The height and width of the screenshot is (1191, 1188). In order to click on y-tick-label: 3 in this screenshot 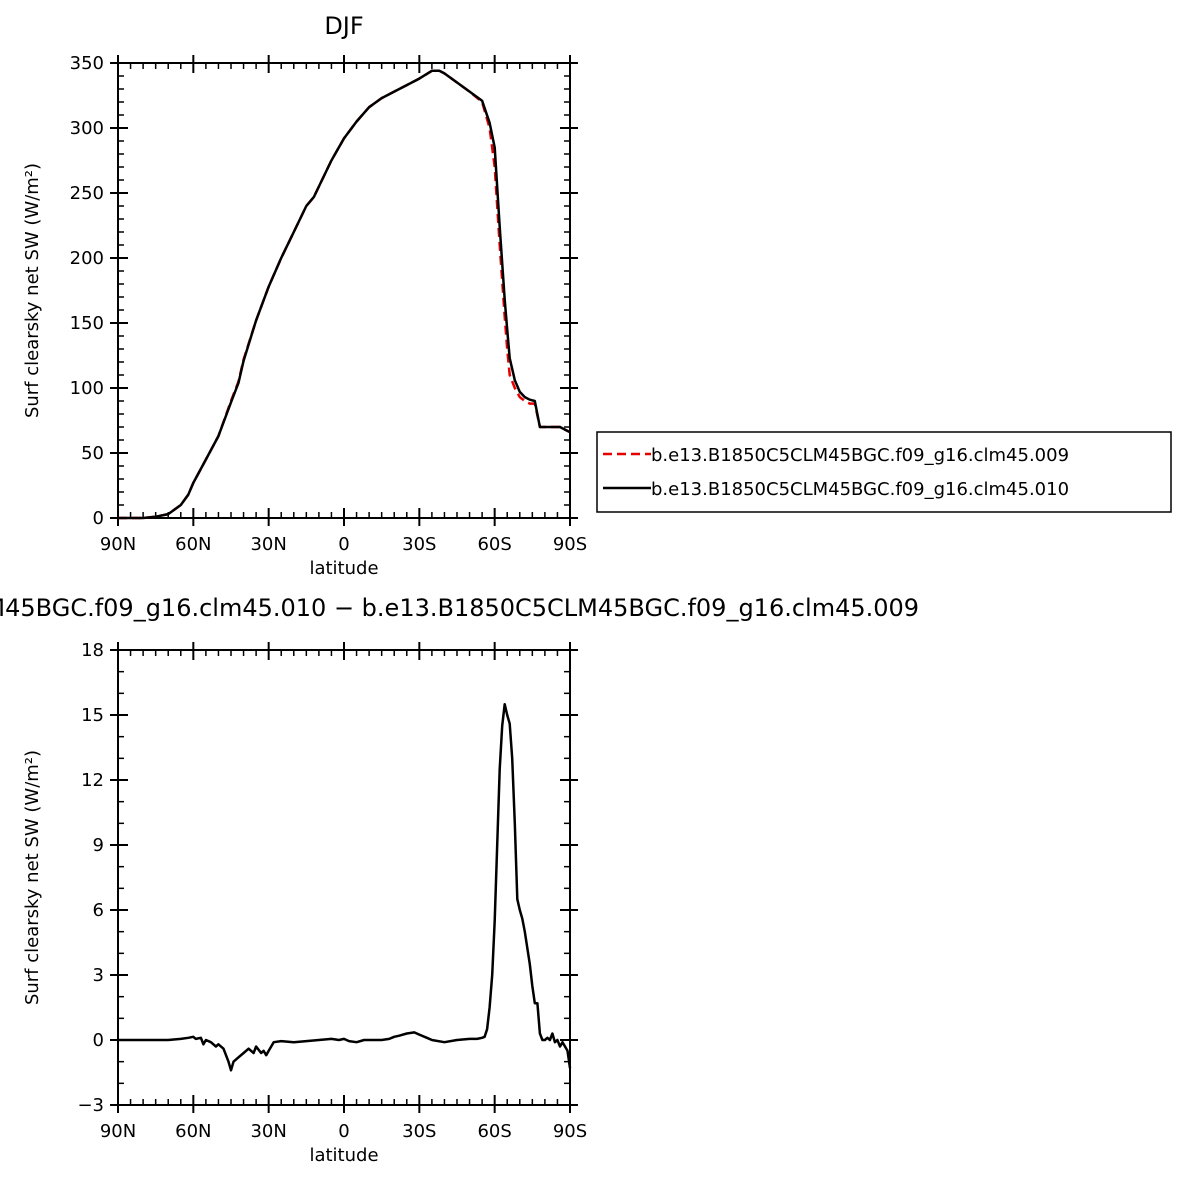, I will do `click(98, 975)`.